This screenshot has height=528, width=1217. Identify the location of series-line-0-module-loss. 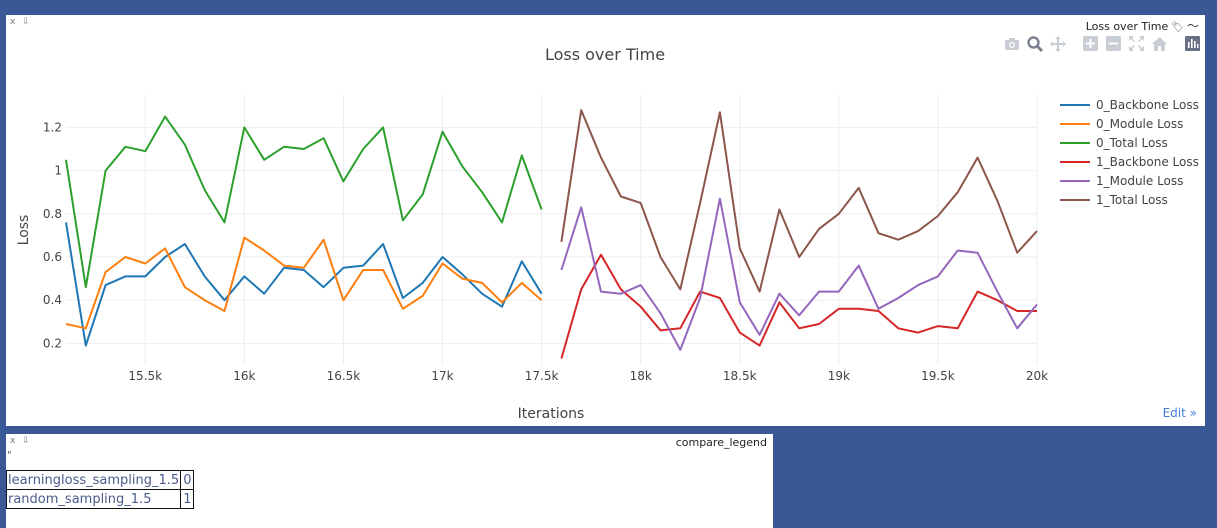
(304, 283).